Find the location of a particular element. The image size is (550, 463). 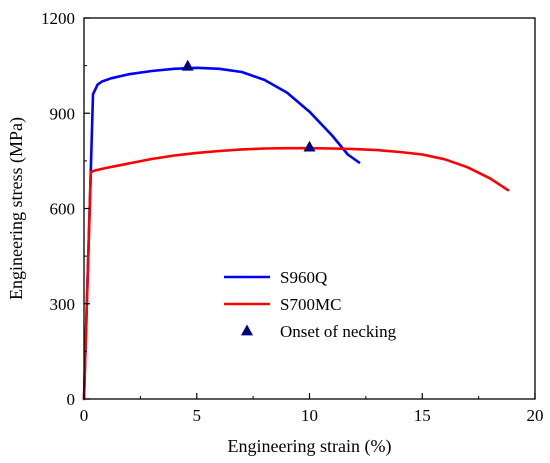

y-axis-ticks: 0 300 600 900 1200 is located at coordinates (65, 209).